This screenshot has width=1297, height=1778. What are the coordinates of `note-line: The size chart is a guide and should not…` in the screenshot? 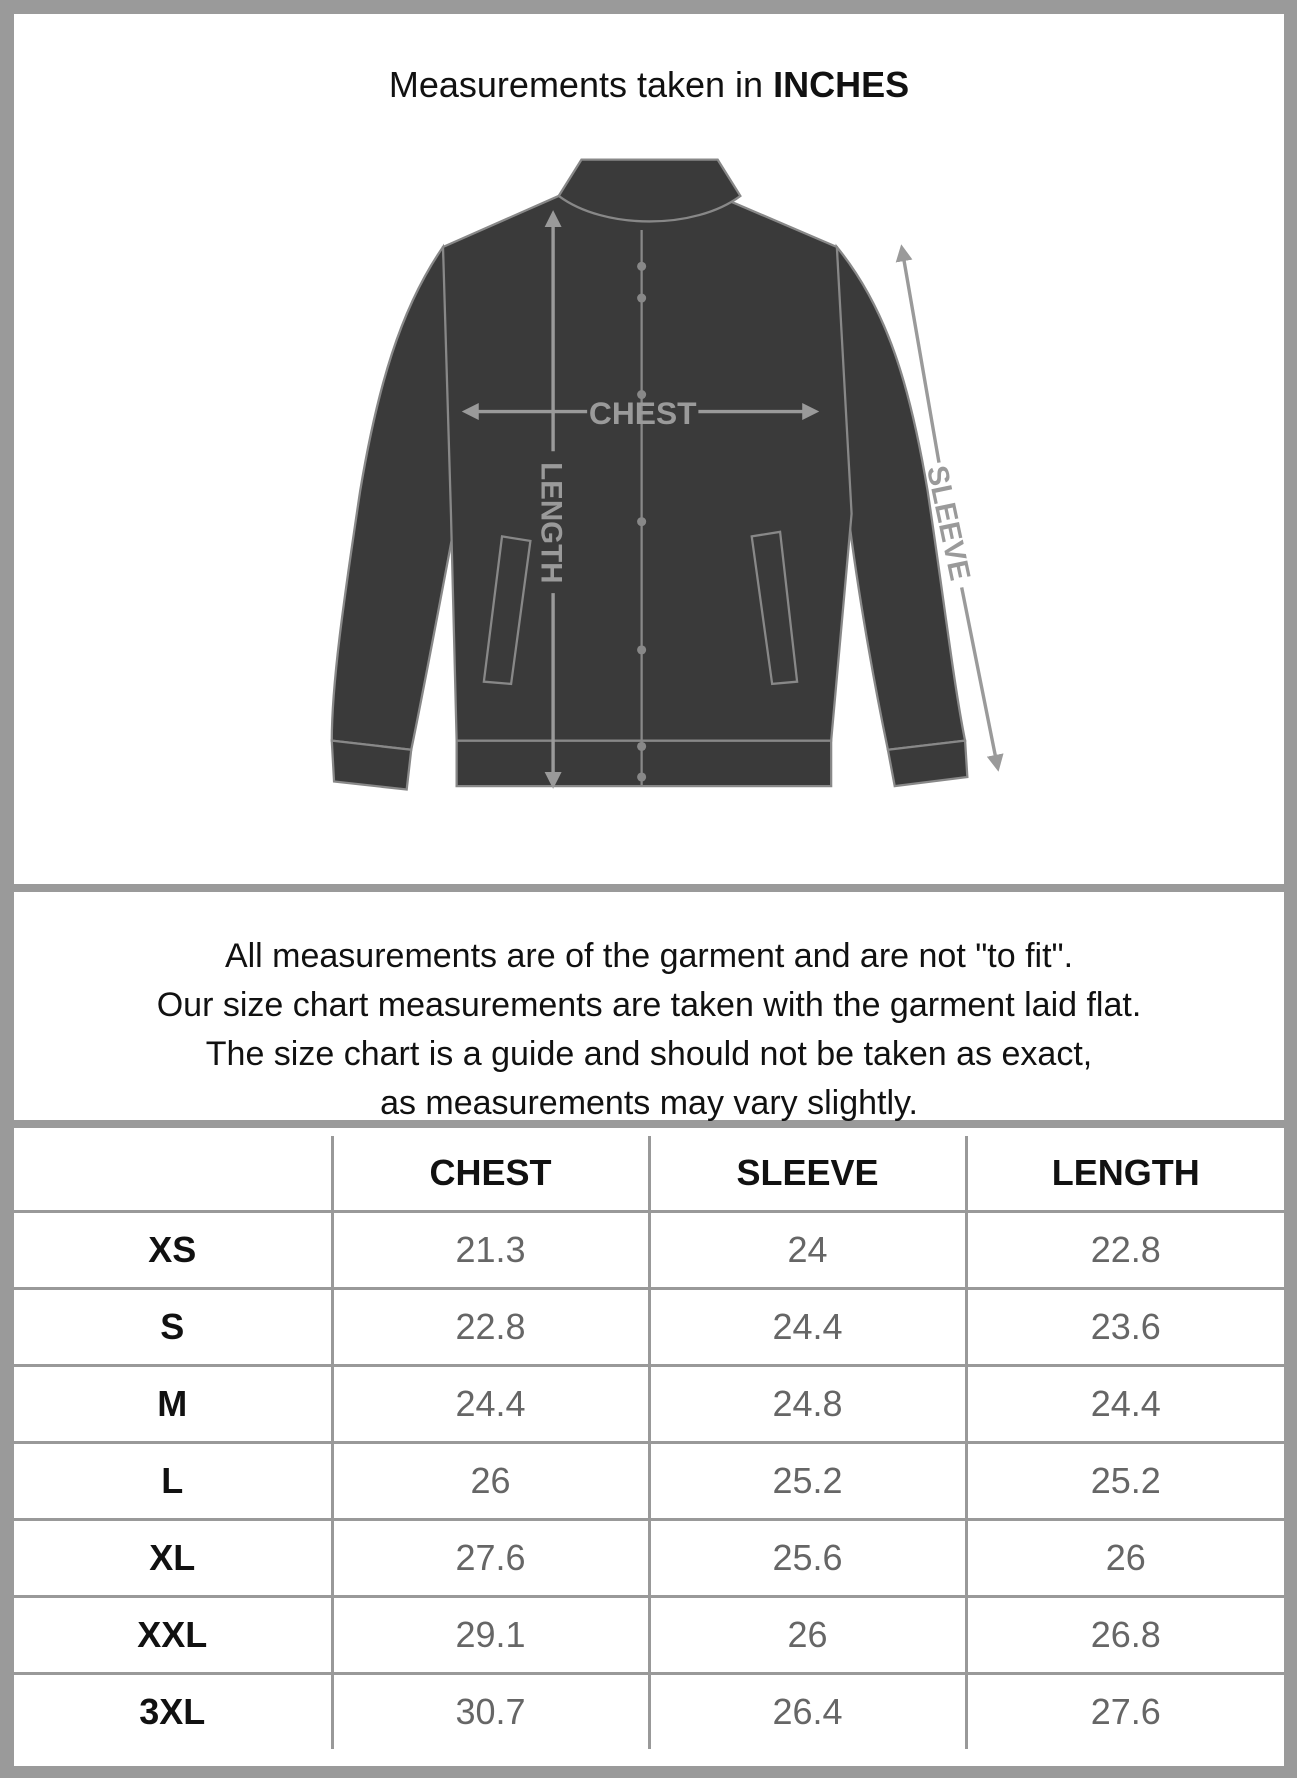 It's located at (649, 1054).